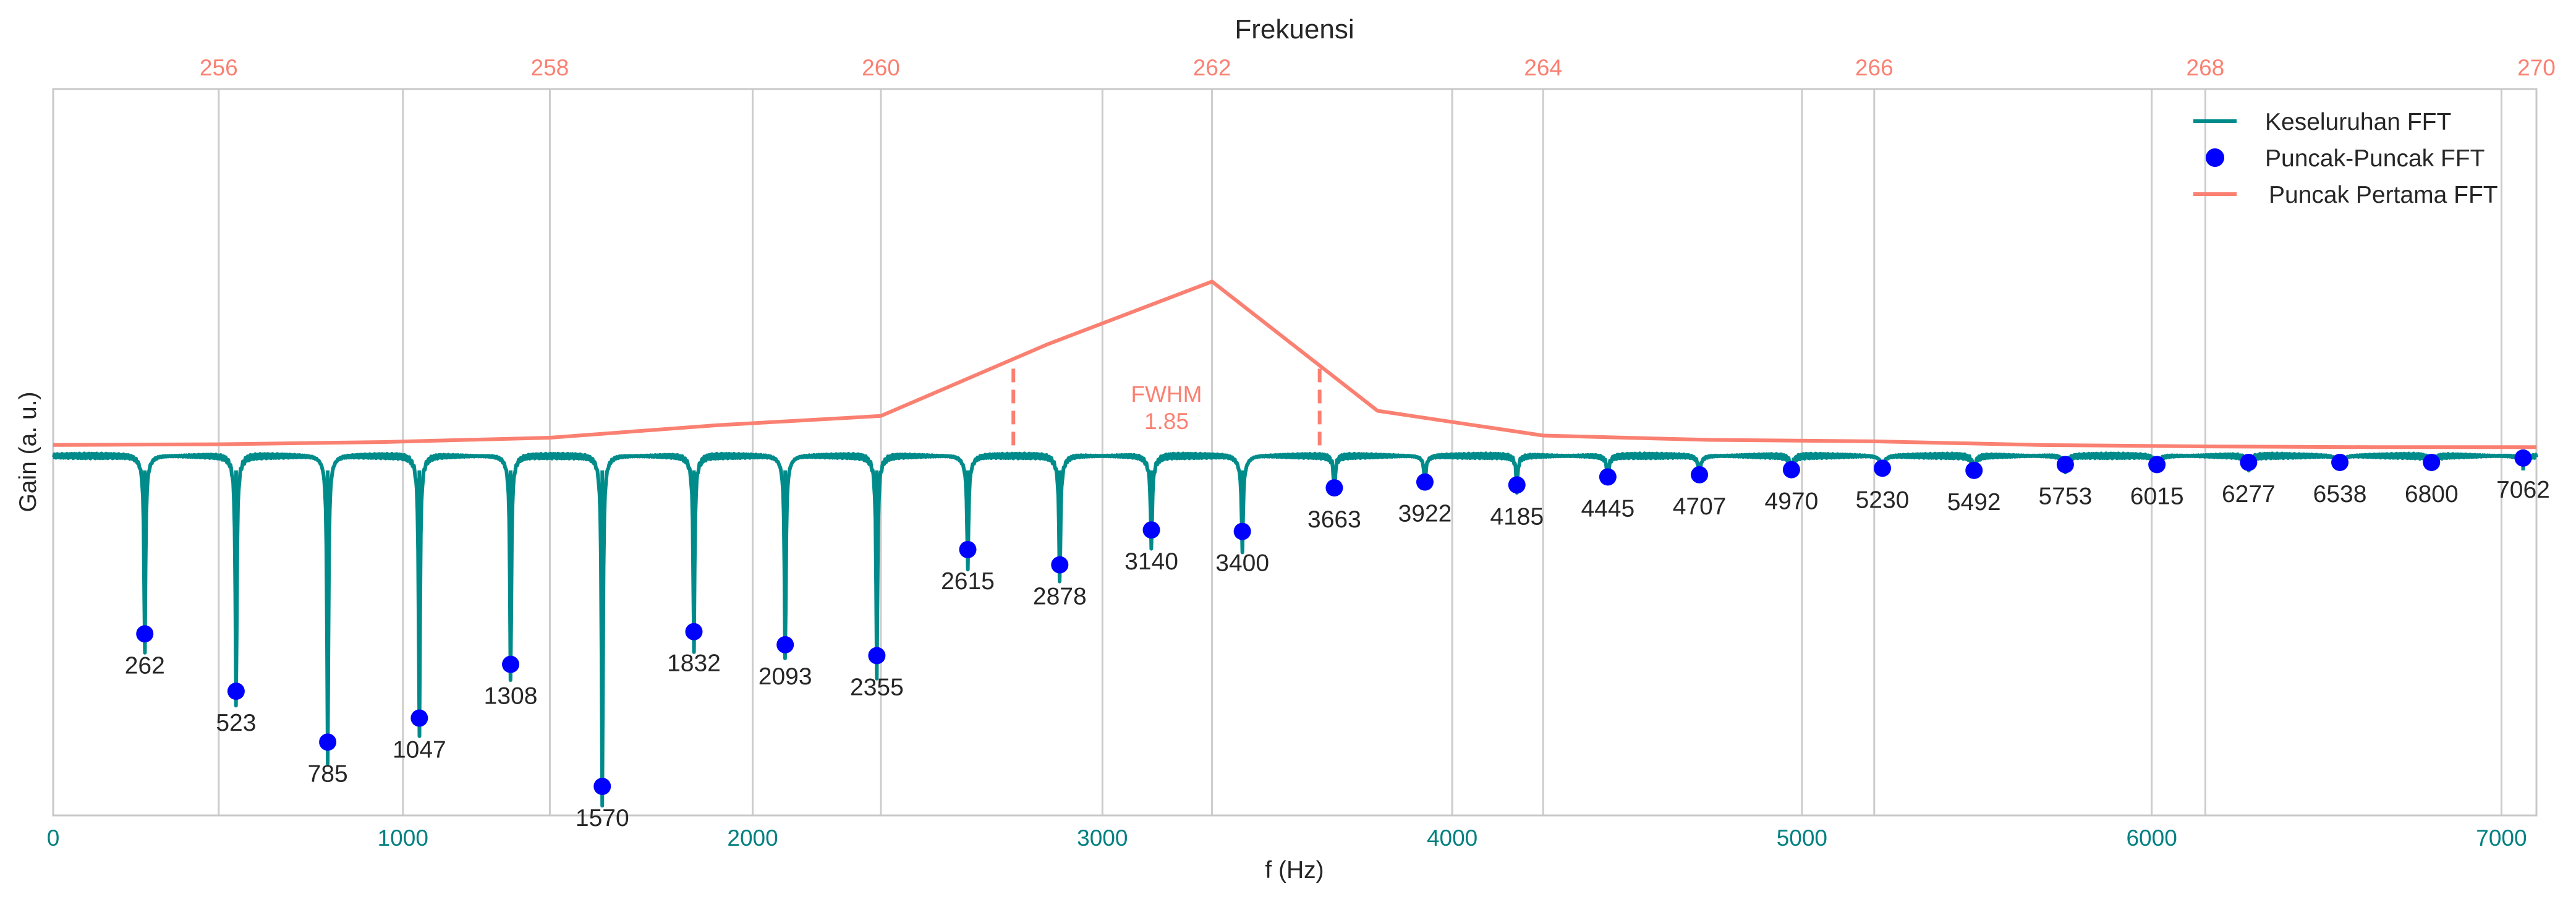 The height and width of the screenshot is (902, 2576). I want to click on peak-label-2355: 2355, so click(877, 687).